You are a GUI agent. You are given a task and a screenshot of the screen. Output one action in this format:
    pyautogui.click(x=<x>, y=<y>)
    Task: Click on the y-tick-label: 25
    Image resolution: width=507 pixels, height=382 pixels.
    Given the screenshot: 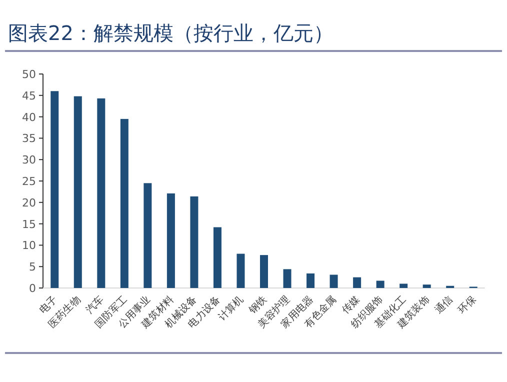 What is the action you would take?
    pyautogui.click(x=29, y=181)
    